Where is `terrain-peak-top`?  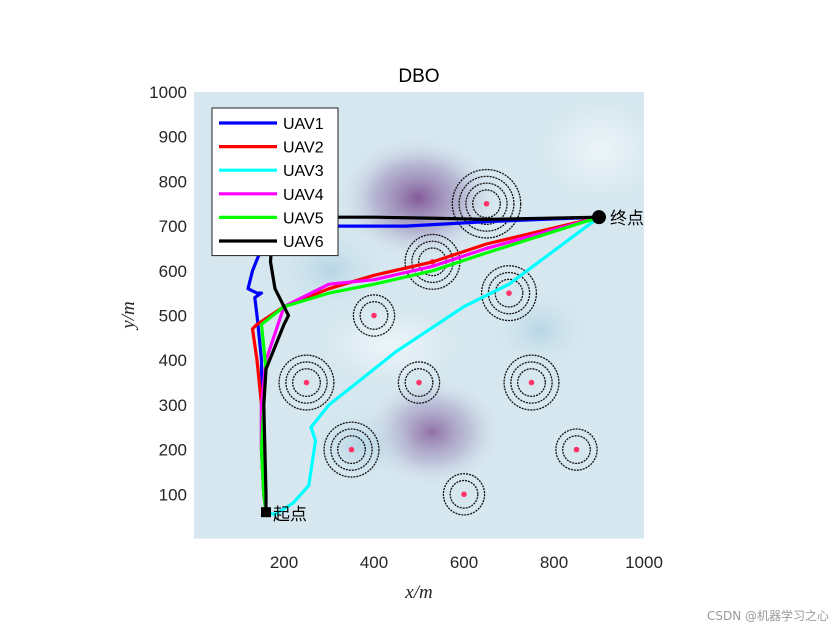 terrain-peak-top is located at coordinates (418, 198).